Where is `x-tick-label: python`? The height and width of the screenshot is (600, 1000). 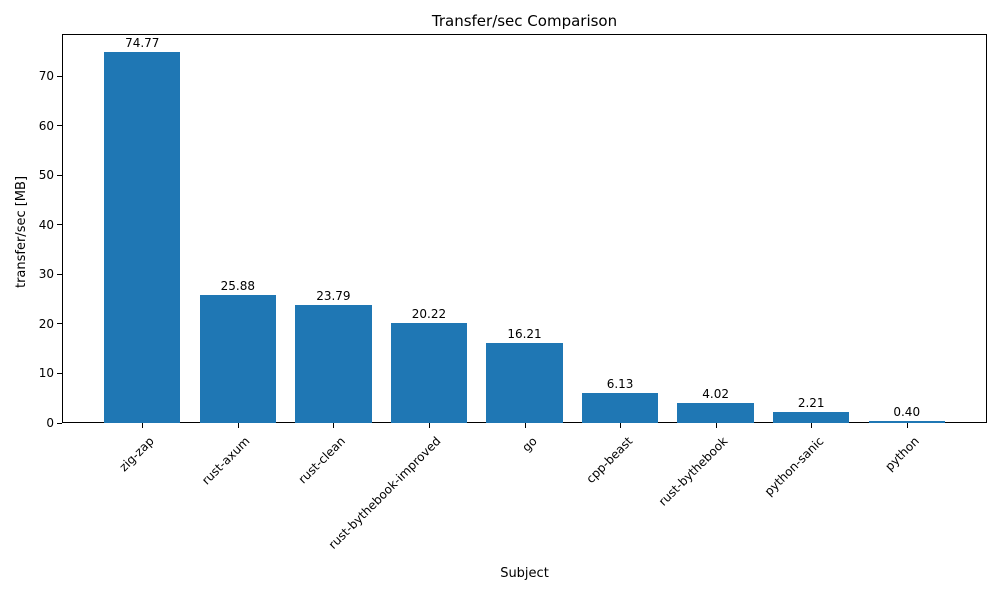
x-tick-label: python is located at coordinates (902, 454).